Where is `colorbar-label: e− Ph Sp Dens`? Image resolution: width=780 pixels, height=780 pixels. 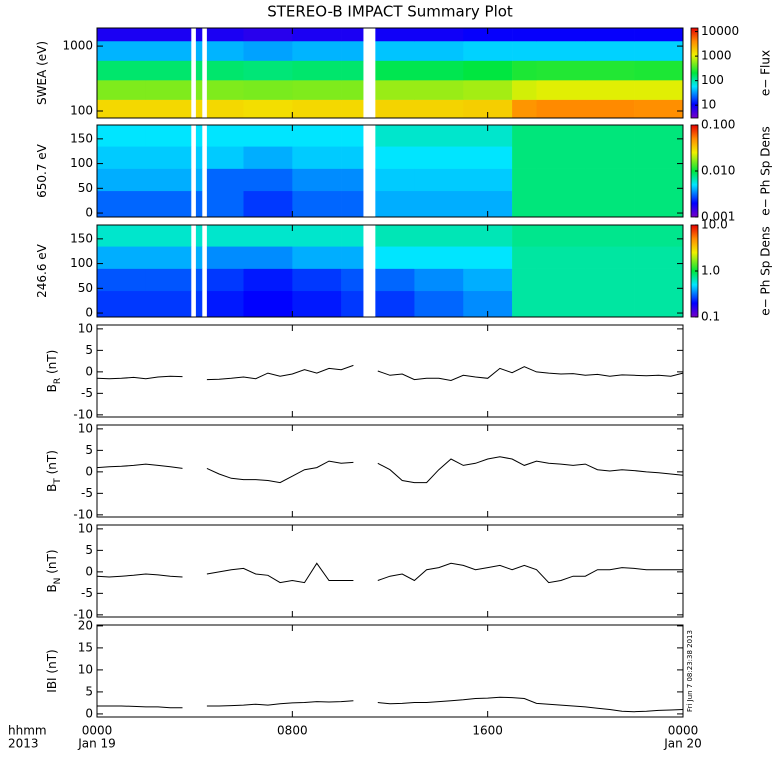 colorbar-label: e− Ph Sp Dens is located at coordinates (766, 270).